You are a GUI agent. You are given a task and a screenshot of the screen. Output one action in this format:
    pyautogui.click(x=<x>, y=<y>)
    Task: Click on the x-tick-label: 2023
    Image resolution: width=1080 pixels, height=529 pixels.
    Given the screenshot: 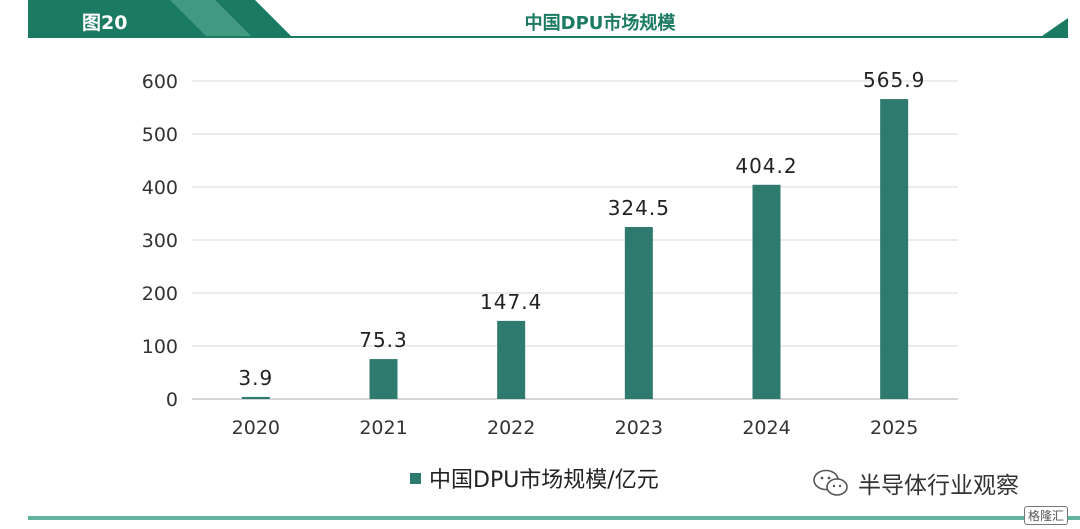 What is the action you would take?
    pyautogui.click(x=639, y=428)
    